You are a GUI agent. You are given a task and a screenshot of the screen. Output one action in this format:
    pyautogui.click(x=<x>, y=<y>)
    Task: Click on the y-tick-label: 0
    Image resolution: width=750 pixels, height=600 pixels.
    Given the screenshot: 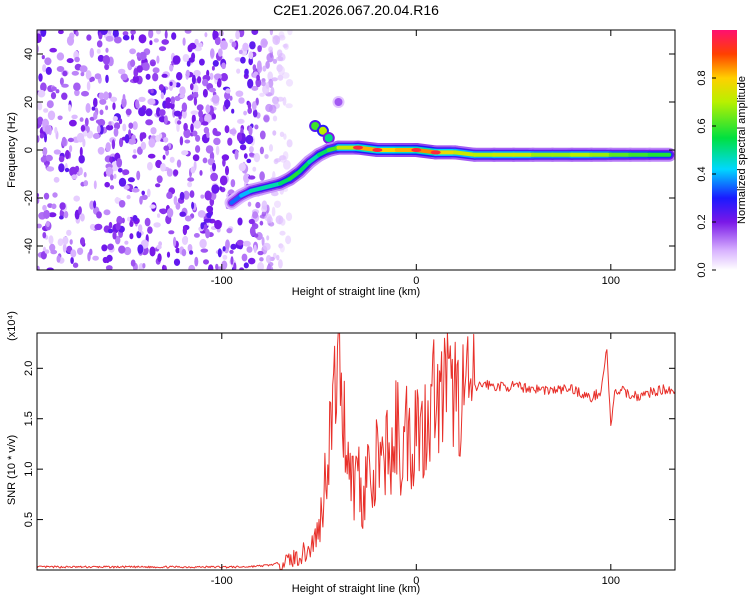 What is the action you would take?
    pyautogui.click(x=29, y=150)
    